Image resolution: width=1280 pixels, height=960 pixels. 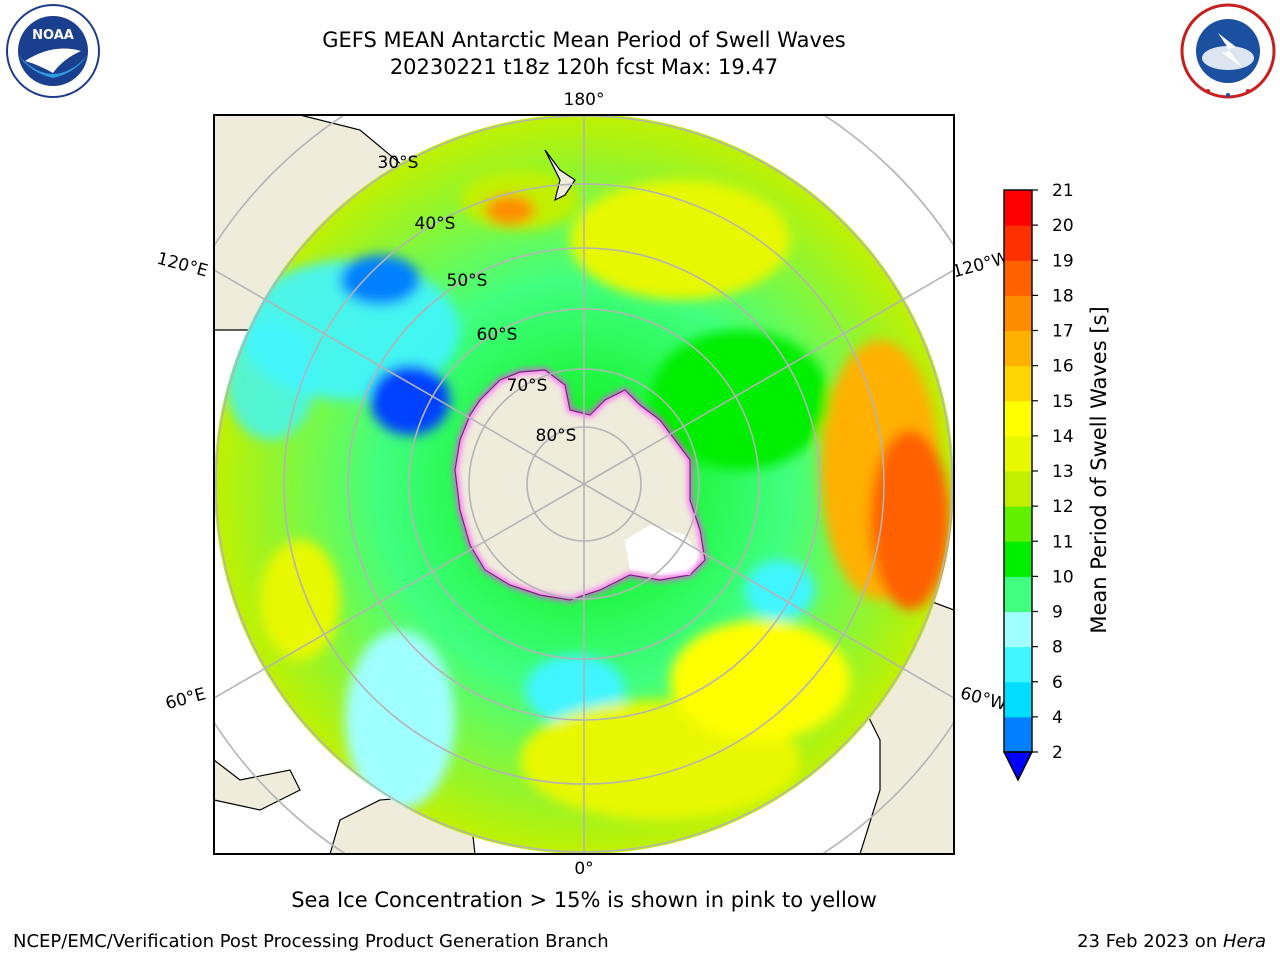 What do you see at coordinates (1228, 51) in the screenshot?
I see `nws-logo` at bounding box center [1228, 51].